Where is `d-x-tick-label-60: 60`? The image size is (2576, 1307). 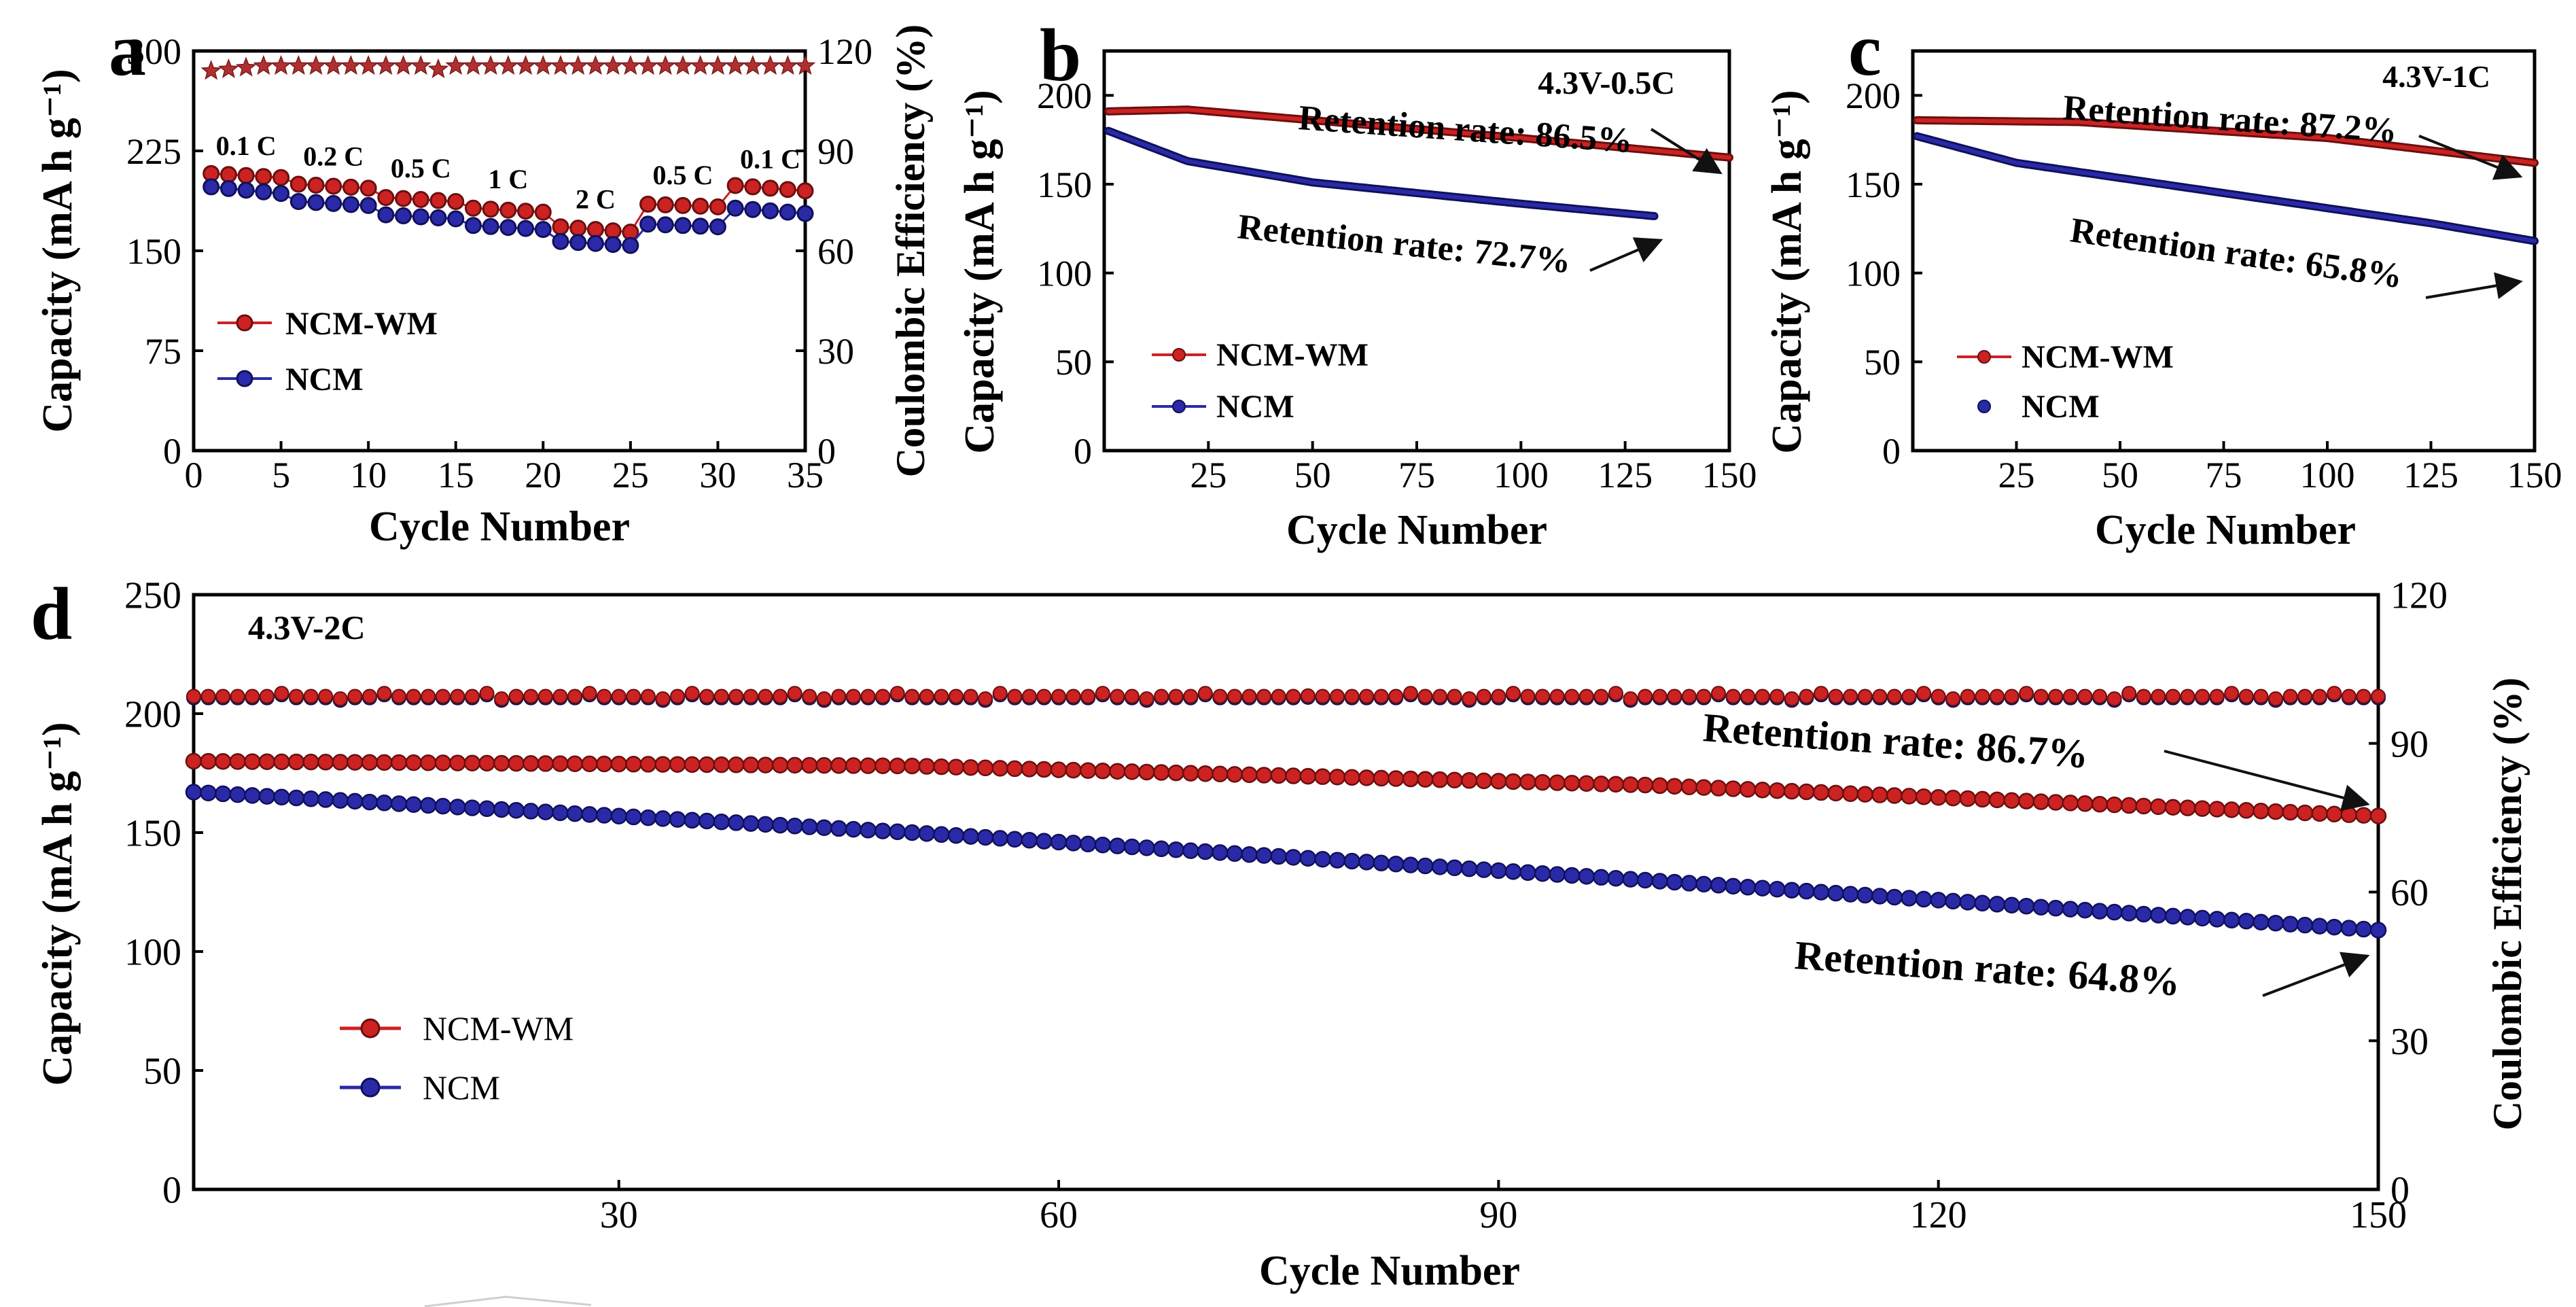 d-x-tick-label-60: 60 is located at coordinates (1059, 1215).